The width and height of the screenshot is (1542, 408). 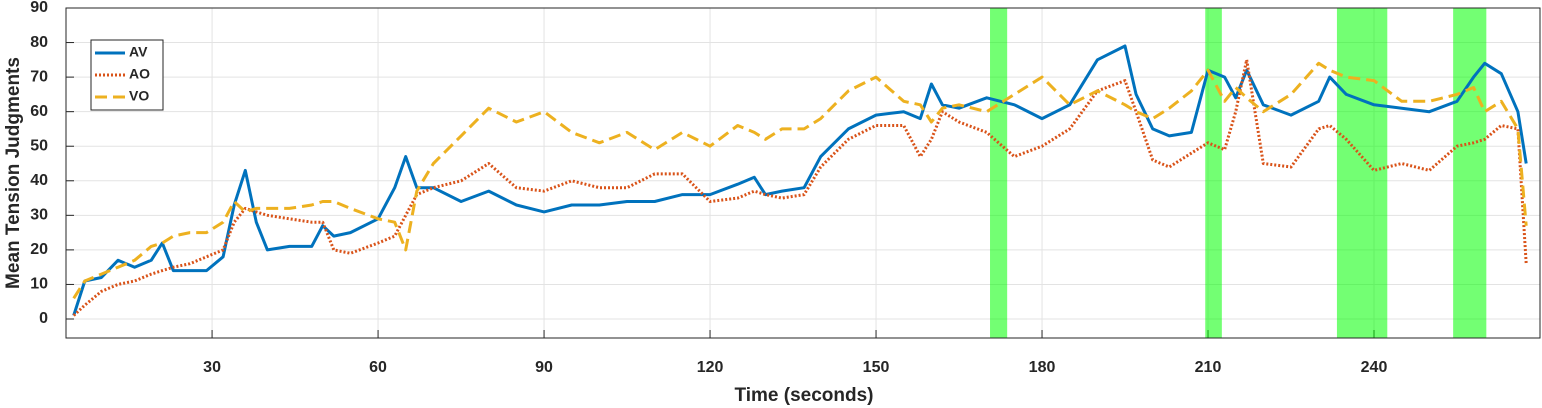 I want to click on y-tick-label: 0, so click(x=43, y=318).